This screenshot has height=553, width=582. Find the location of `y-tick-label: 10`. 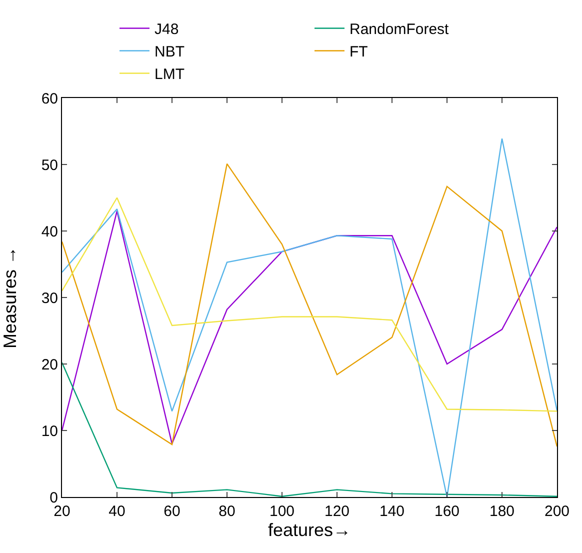

y-tick-label: 10 is located at coordinates (49, 431).